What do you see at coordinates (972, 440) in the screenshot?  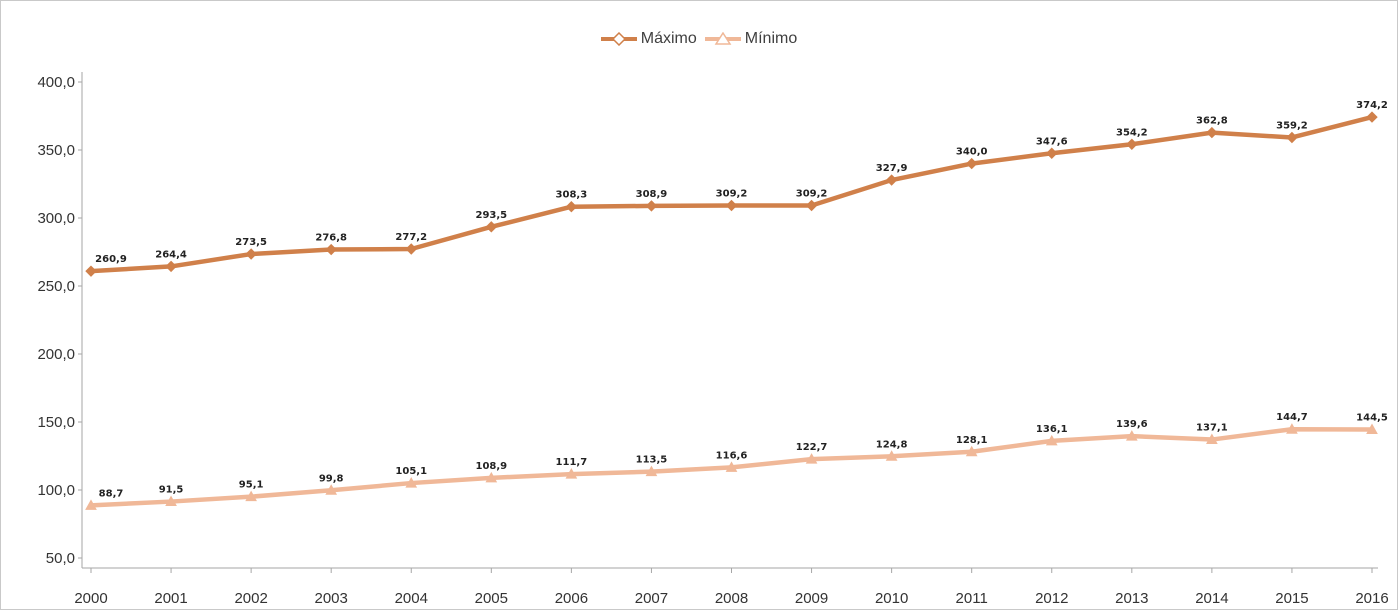 I see `data-label-minimo: 128,1` at bounding box center [972, 440].